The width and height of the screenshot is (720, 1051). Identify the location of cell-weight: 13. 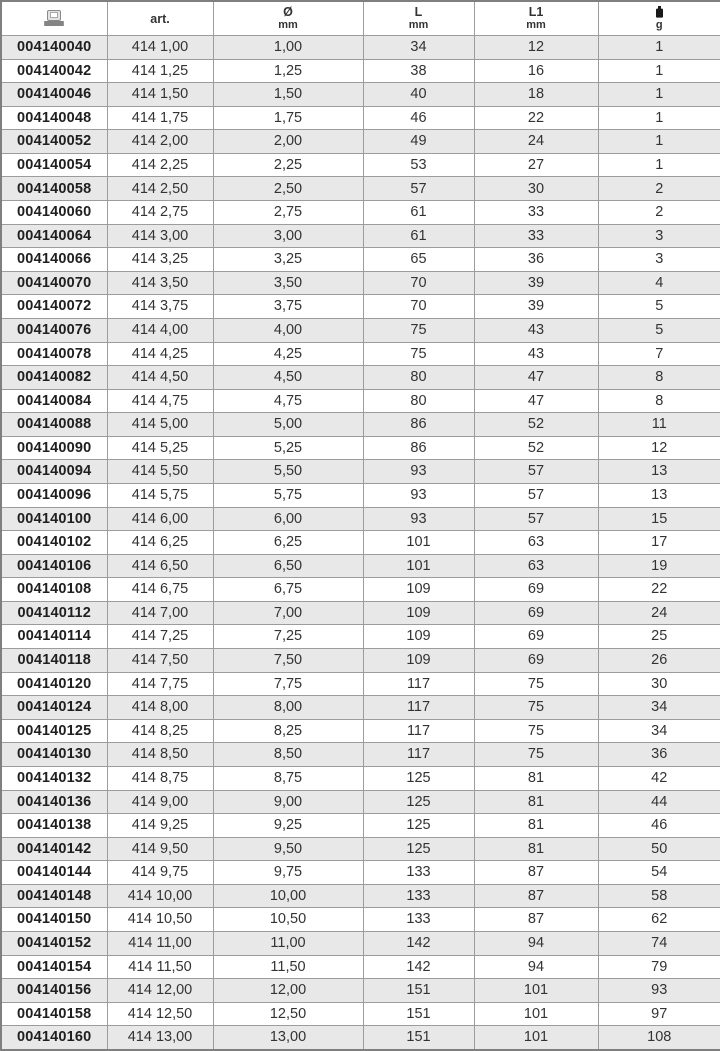
(658, 471).